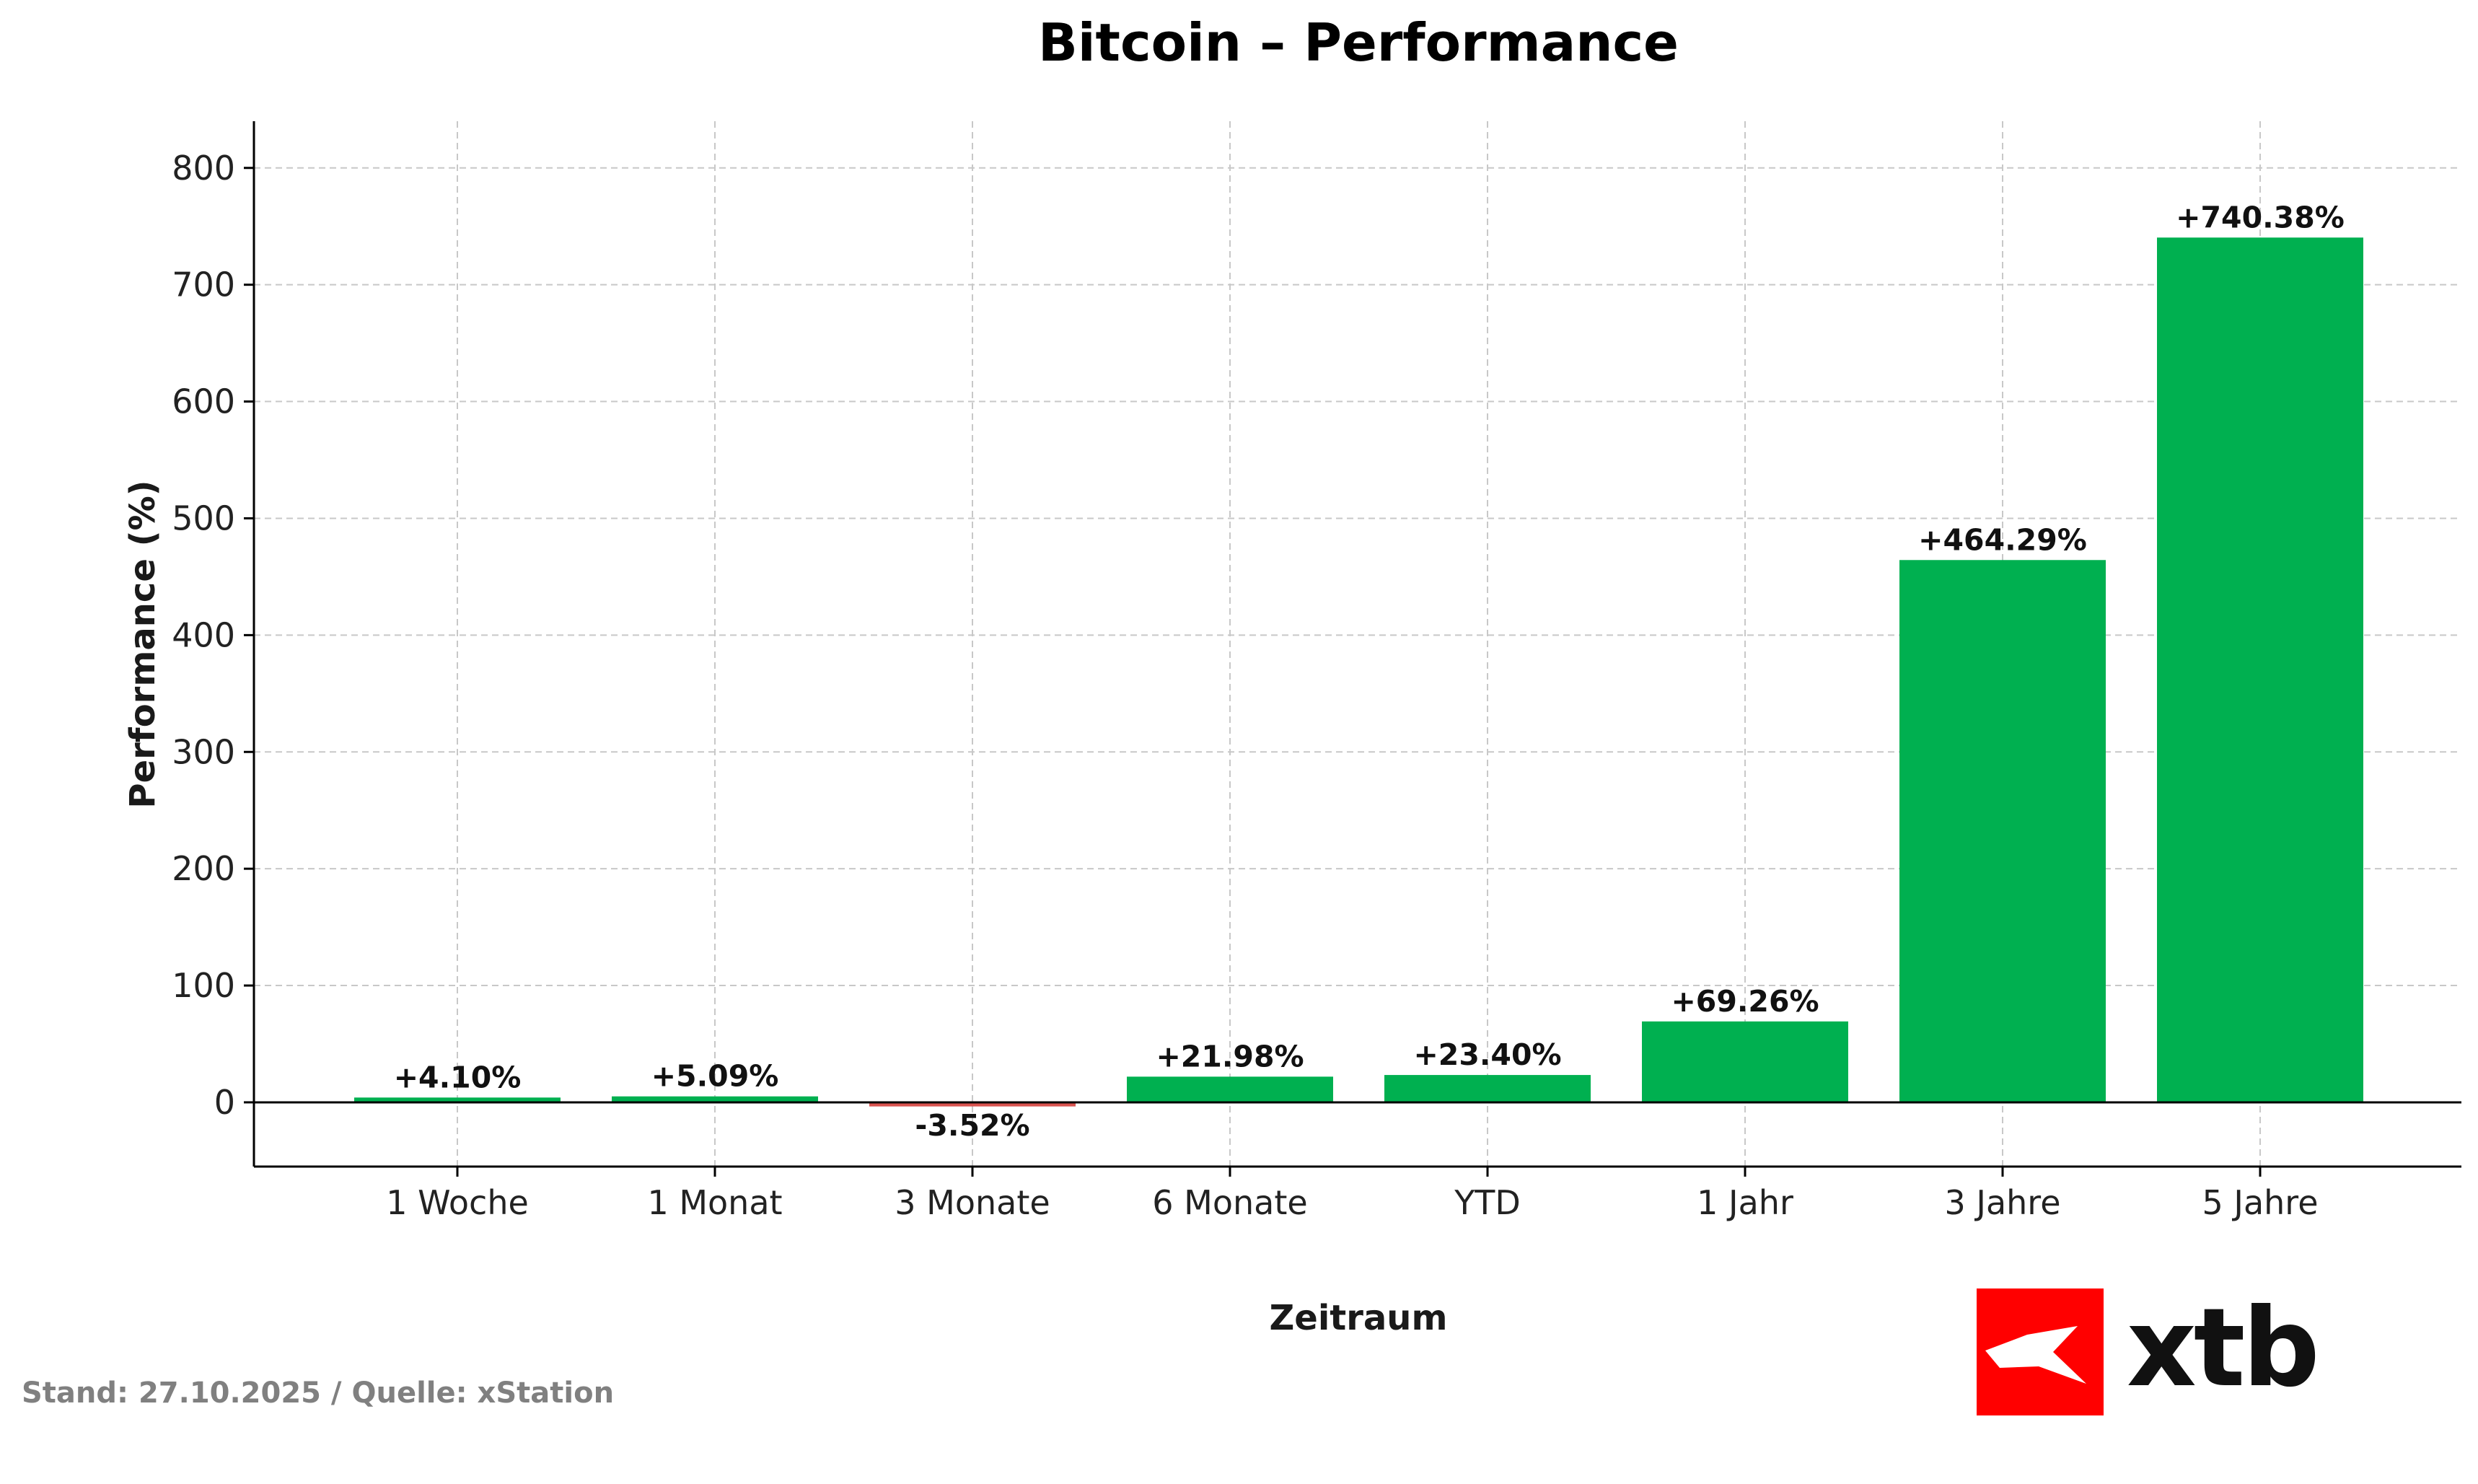 This screenshot has width=2478, height=1484. I want to click on y-tick-label: 400, so click(203, 634).